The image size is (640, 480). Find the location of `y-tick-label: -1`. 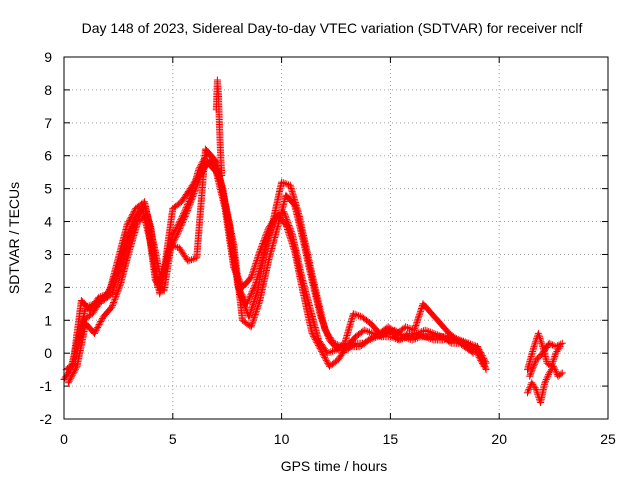

y-tick-label: -1 is located at coordinates (46, 386).